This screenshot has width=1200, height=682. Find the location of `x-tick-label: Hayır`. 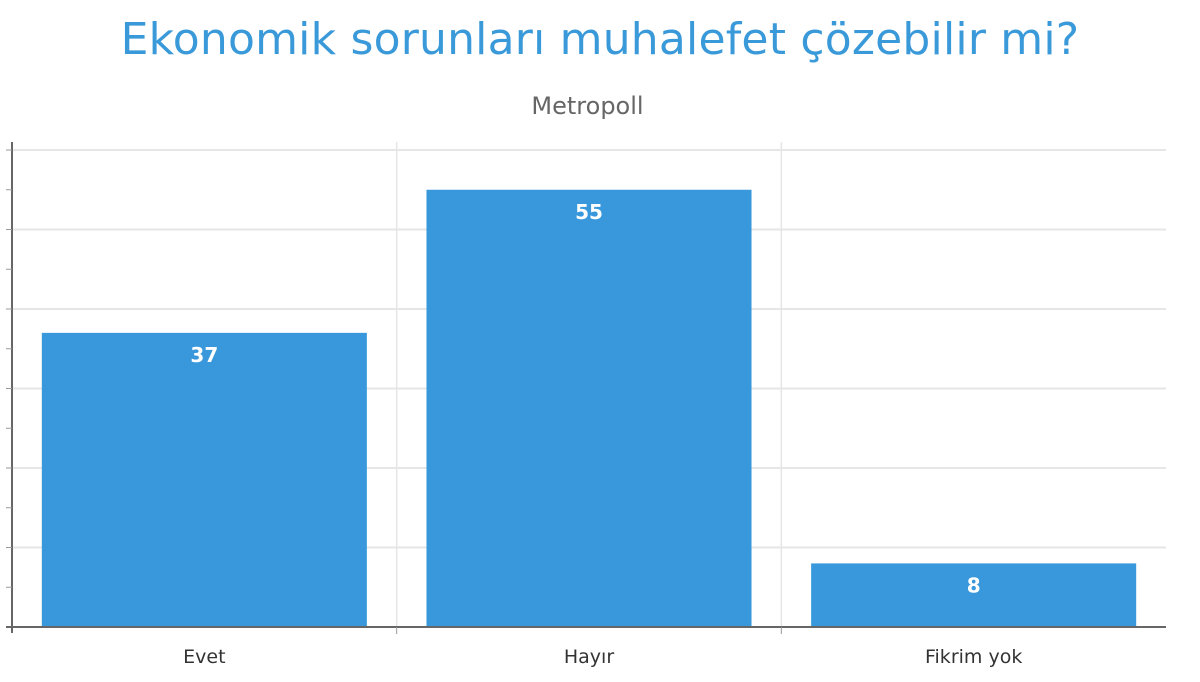

x-tick-label: Hayır is located at coordinates (589, 657).